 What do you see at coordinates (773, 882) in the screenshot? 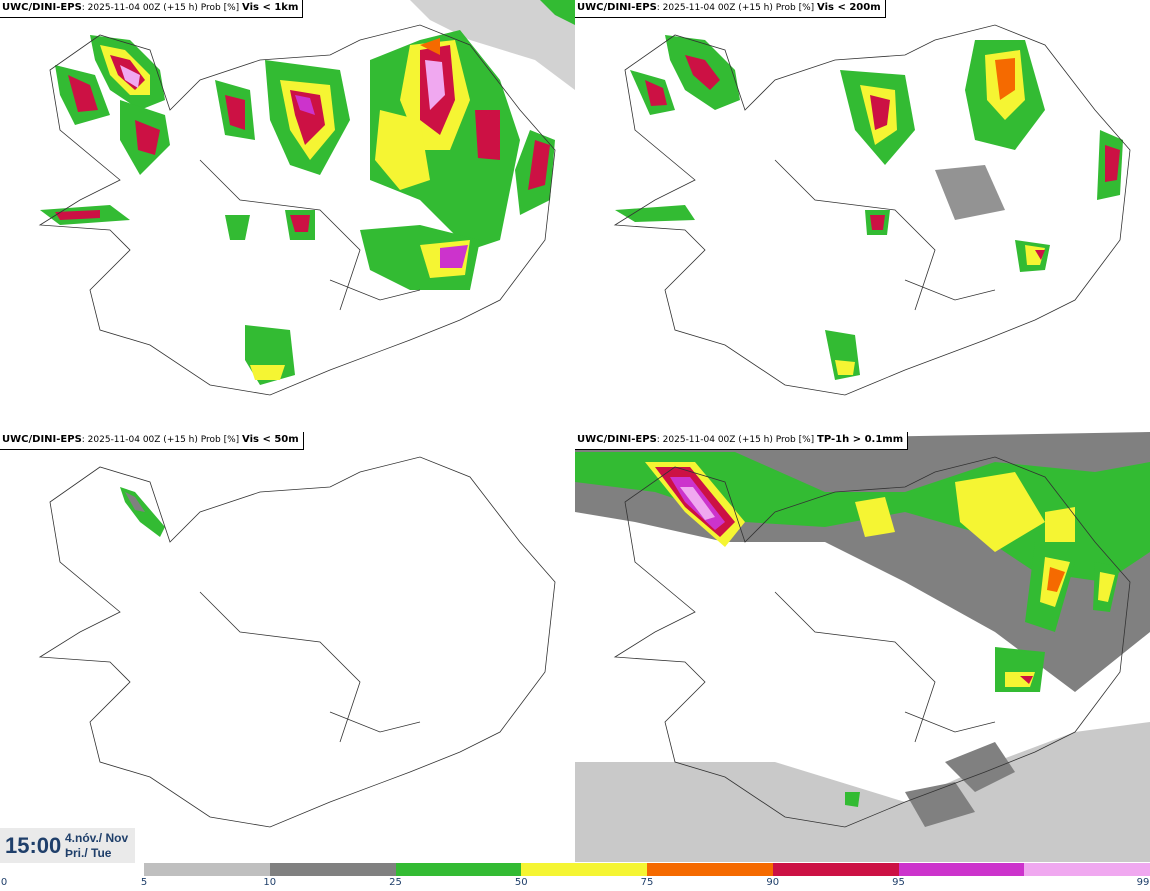
I see `legend-tick-label: 90` at bounding box center [773, 882].